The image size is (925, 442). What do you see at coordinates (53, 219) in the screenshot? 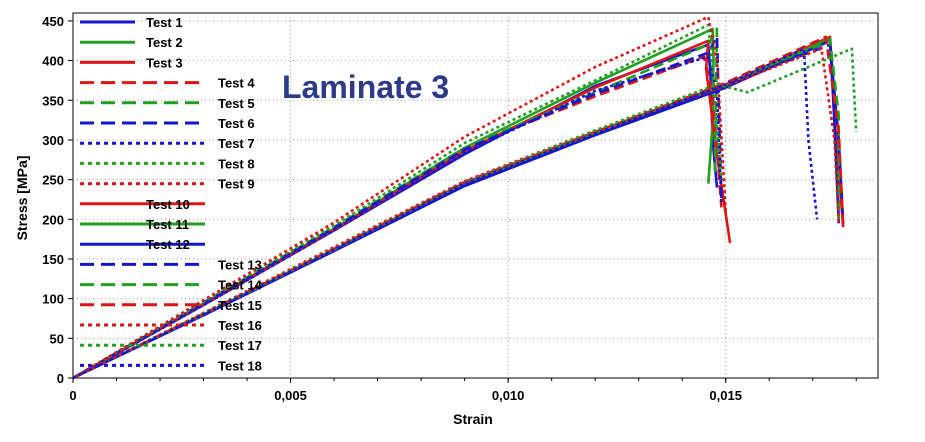
I see `y-tick-label: 200` at bounding box center [53, 219].